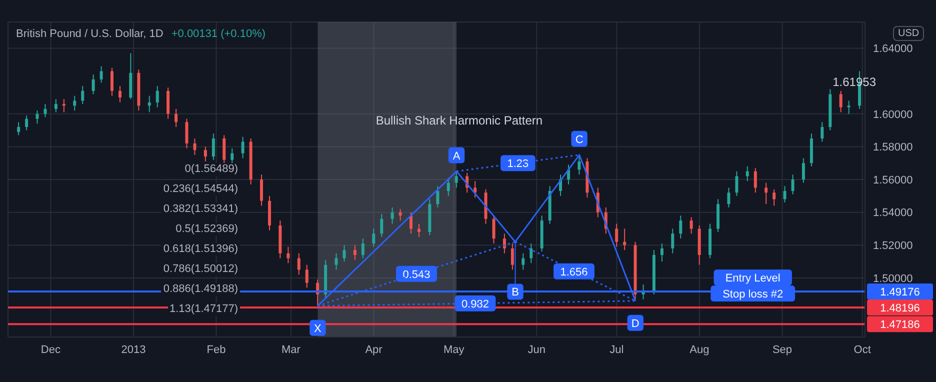  I want to click on annotation: 1.656, so click(574, 272).